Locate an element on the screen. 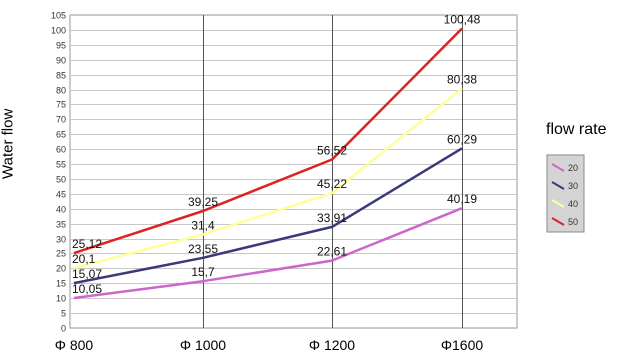  data-label: 15,07 is located at coordinates (87, 274).